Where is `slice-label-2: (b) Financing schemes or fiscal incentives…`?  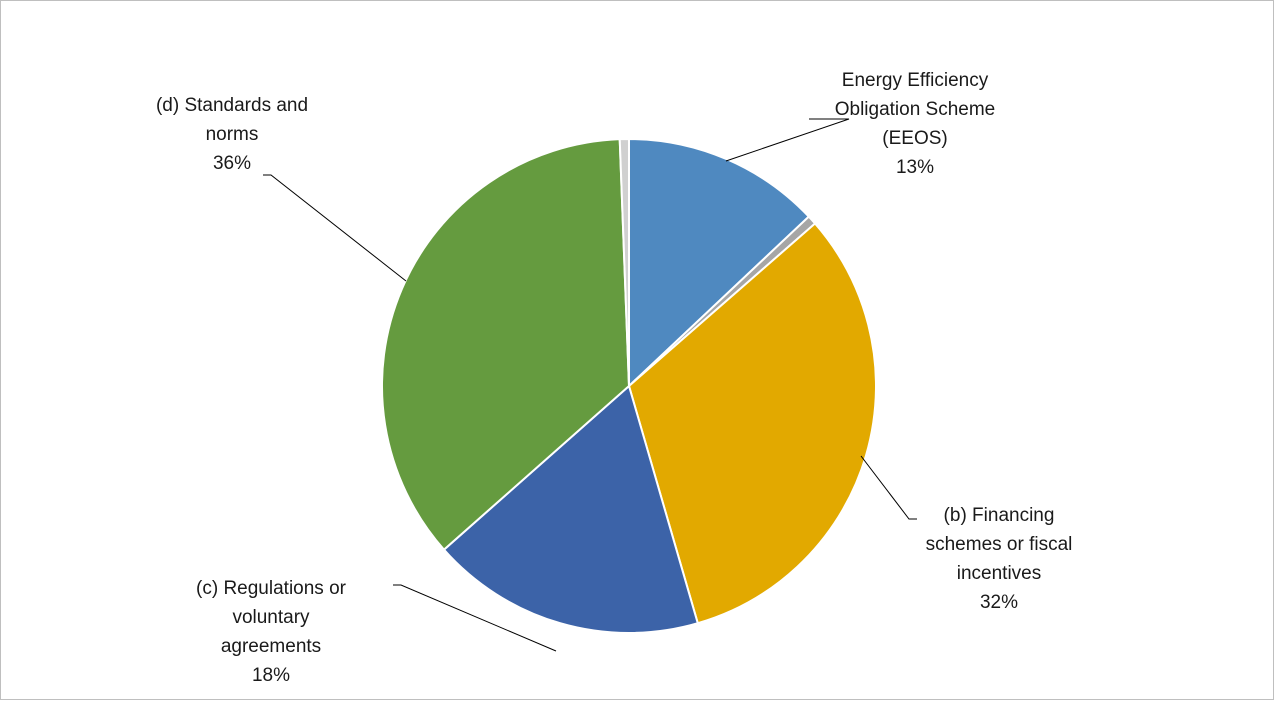
slice-label-2: (b) Financing schemes or fiscal incentives… is located at coordinates (999, 559).